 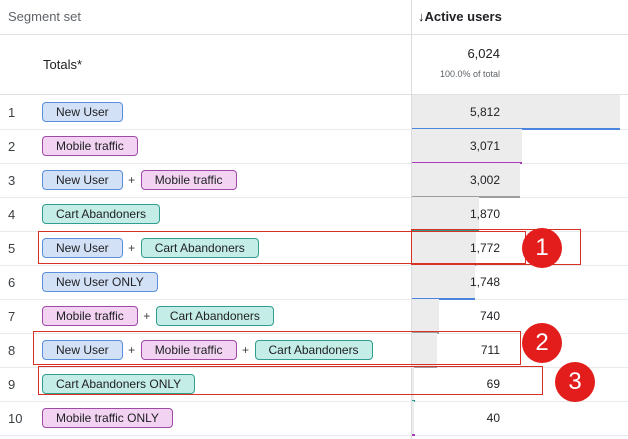 I want to click on row-number: 2, so click(x=12, y=146).